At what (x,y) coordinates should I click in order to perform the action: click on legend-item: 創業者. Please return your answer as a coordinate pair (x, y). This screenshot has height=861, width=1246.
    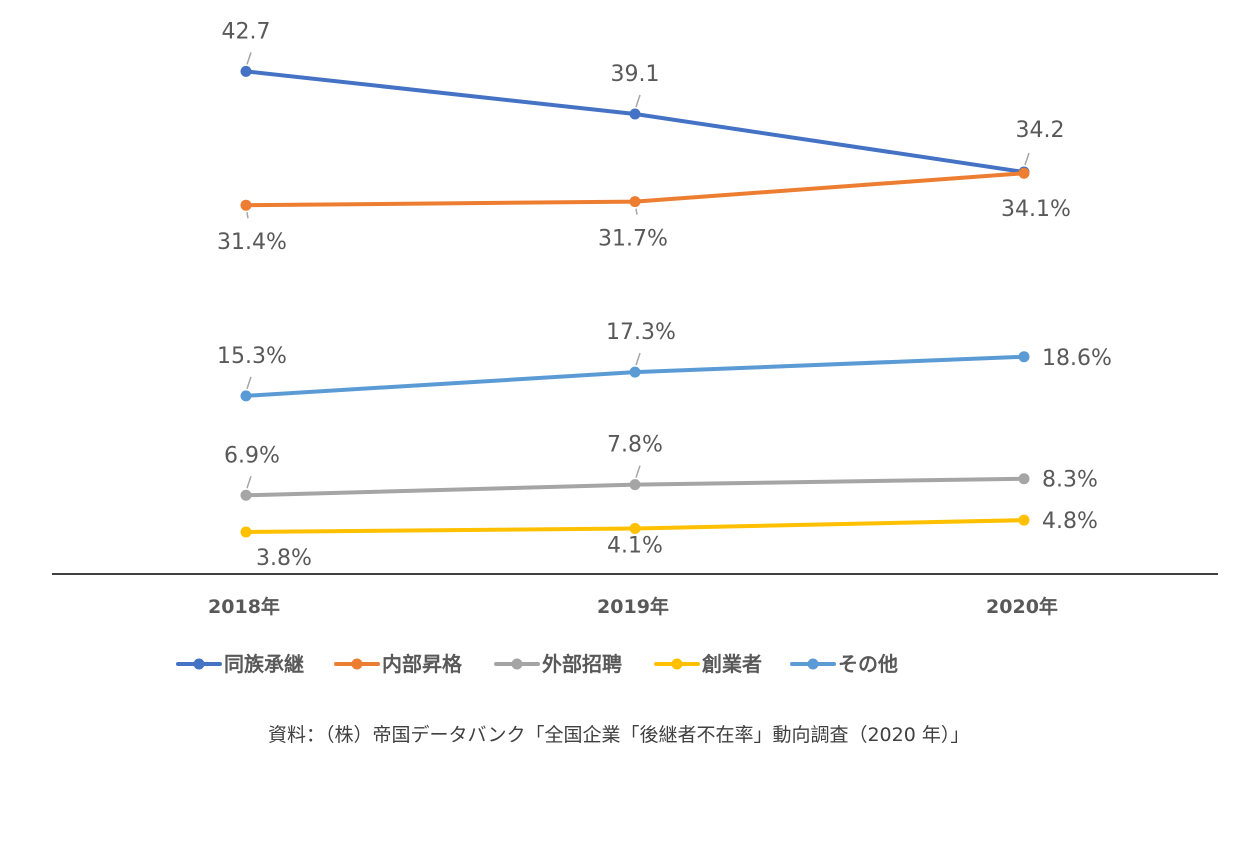
    Looking at the image, I should click on (708, 664).